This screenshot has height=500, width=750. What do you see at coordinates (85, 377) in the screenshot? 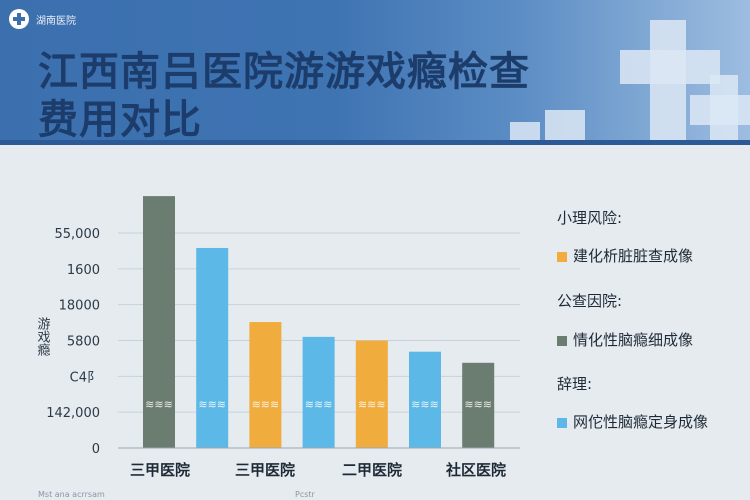
I see `y-tick-label: C4阝` at bounding box center [85, 377].